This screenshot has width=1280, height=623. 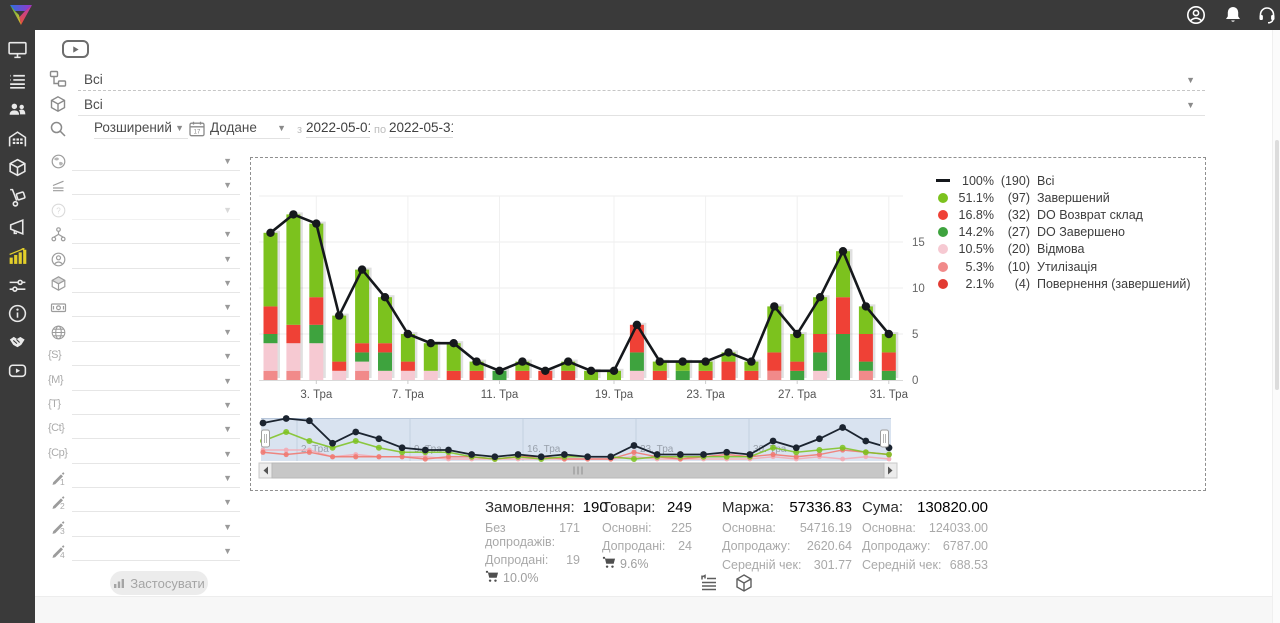 What do you see at coordinates (58, 104) in the screenshot?
I see `product-box-icon` at bounding box center [58, 104].